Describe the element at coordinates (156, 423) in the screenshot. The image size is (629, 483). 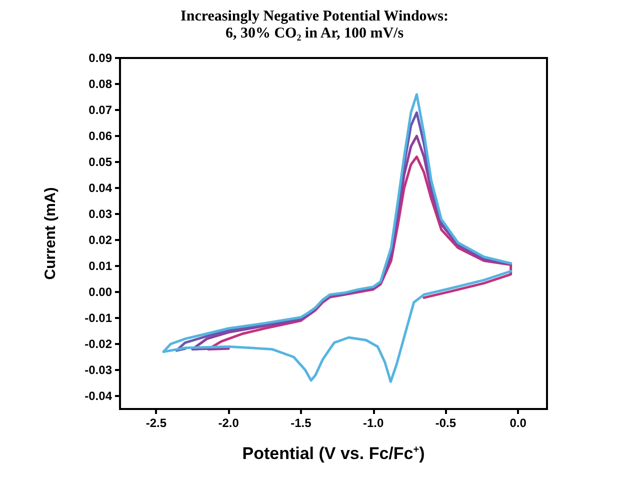
I see `x-tick-label: -2.5` at that location.